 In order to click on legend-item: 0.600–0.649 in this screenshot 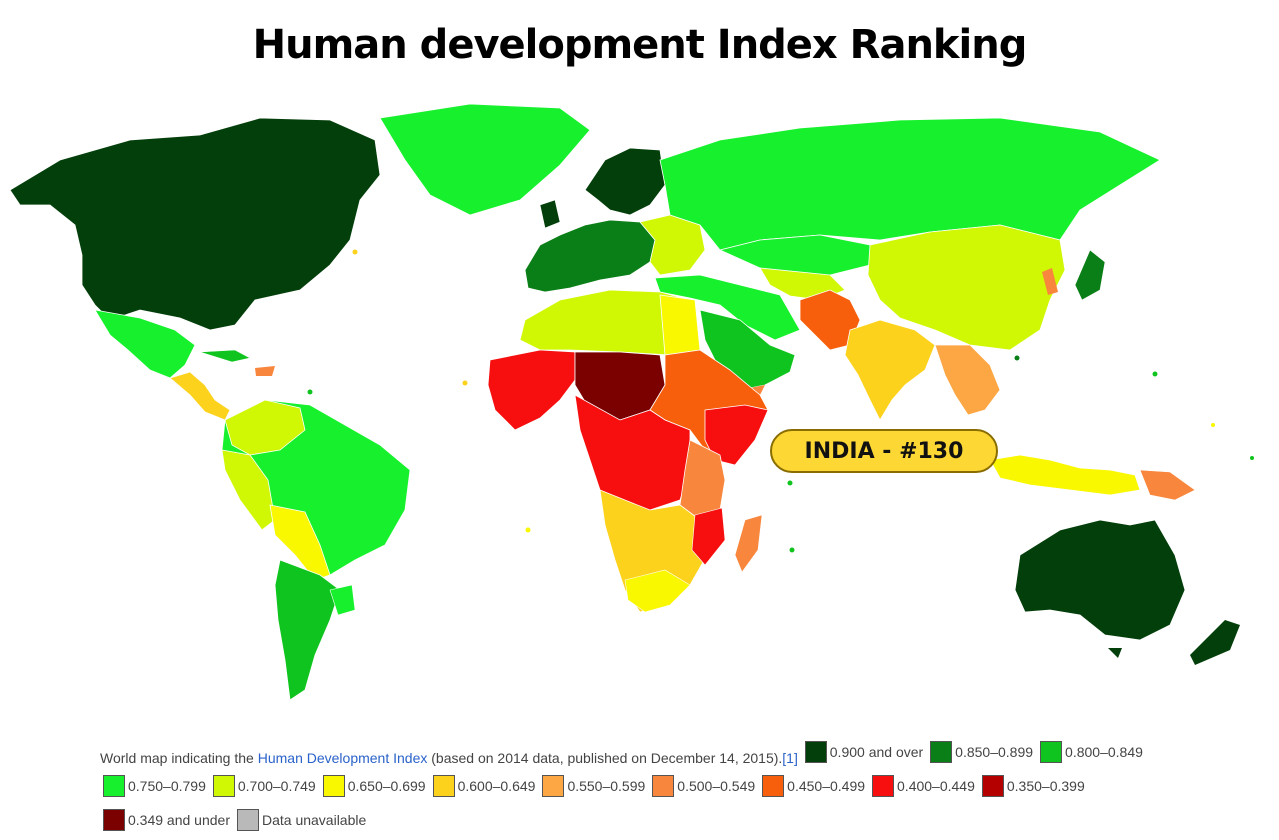, I will do `click(483, 786)`.